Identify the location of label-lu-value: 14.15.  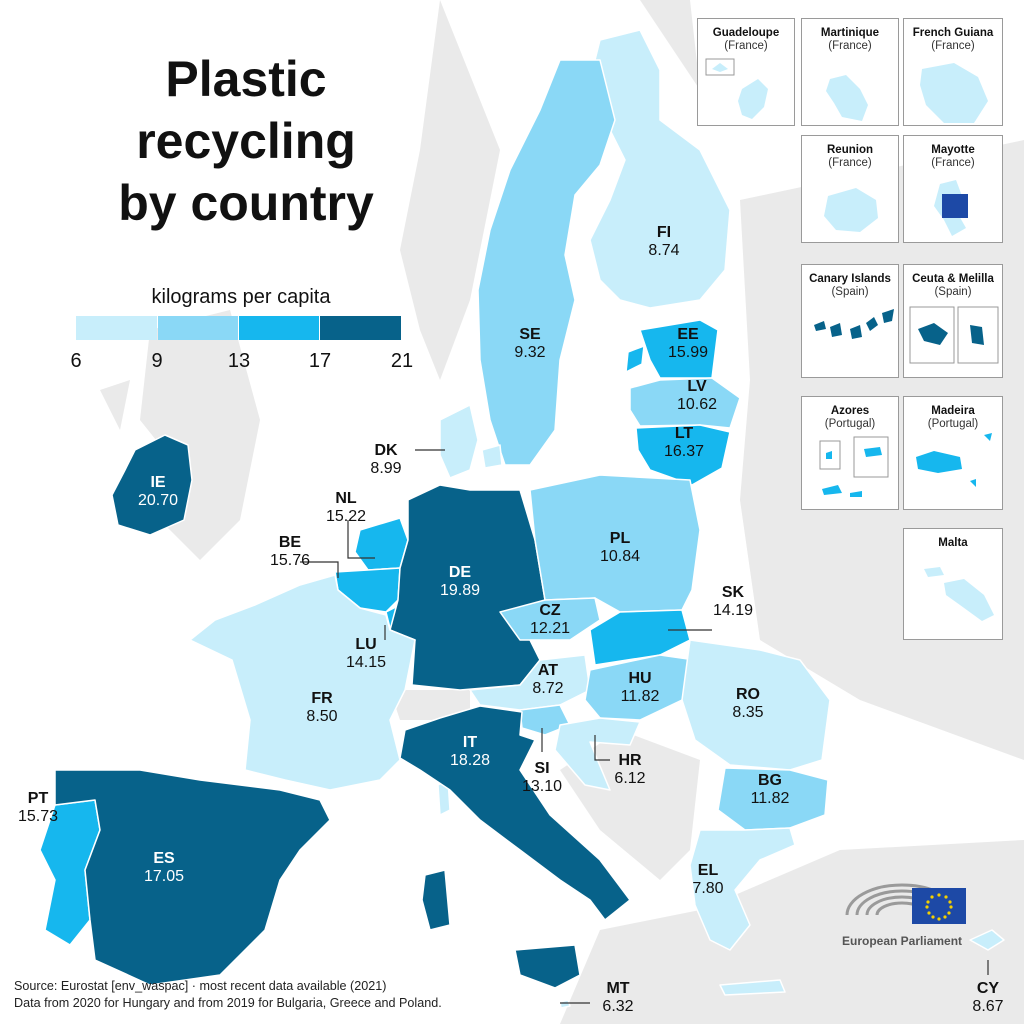
(366, 662).